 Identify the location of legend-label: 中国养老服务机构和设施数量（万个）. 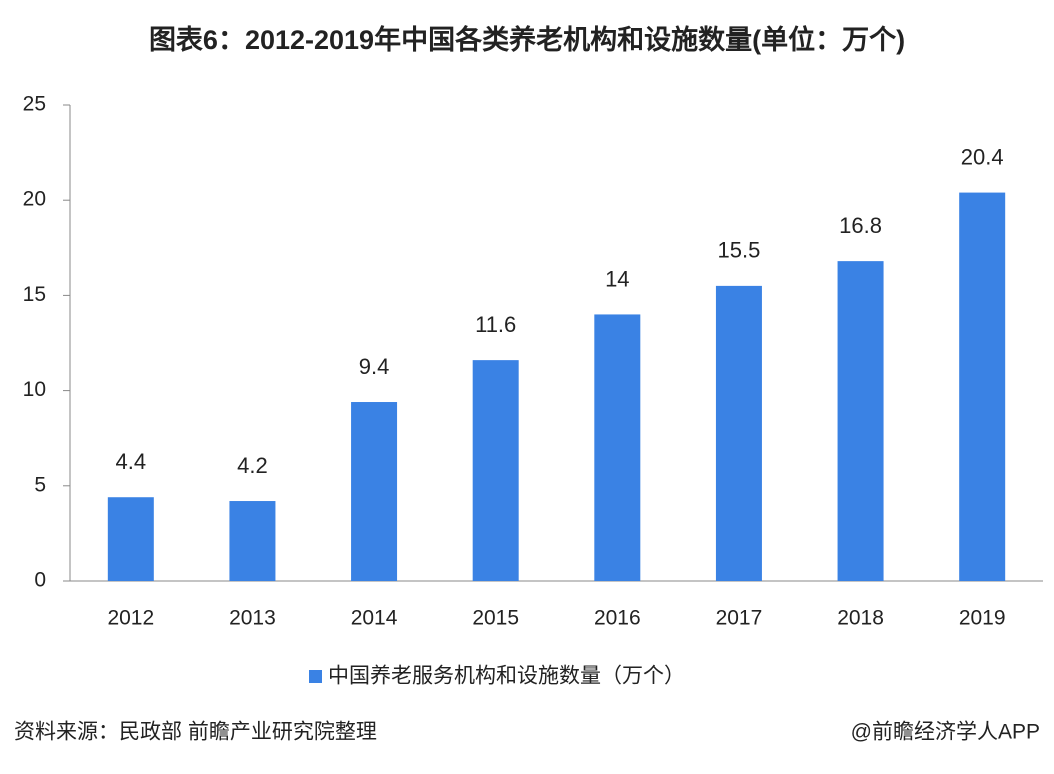
(506, 676).